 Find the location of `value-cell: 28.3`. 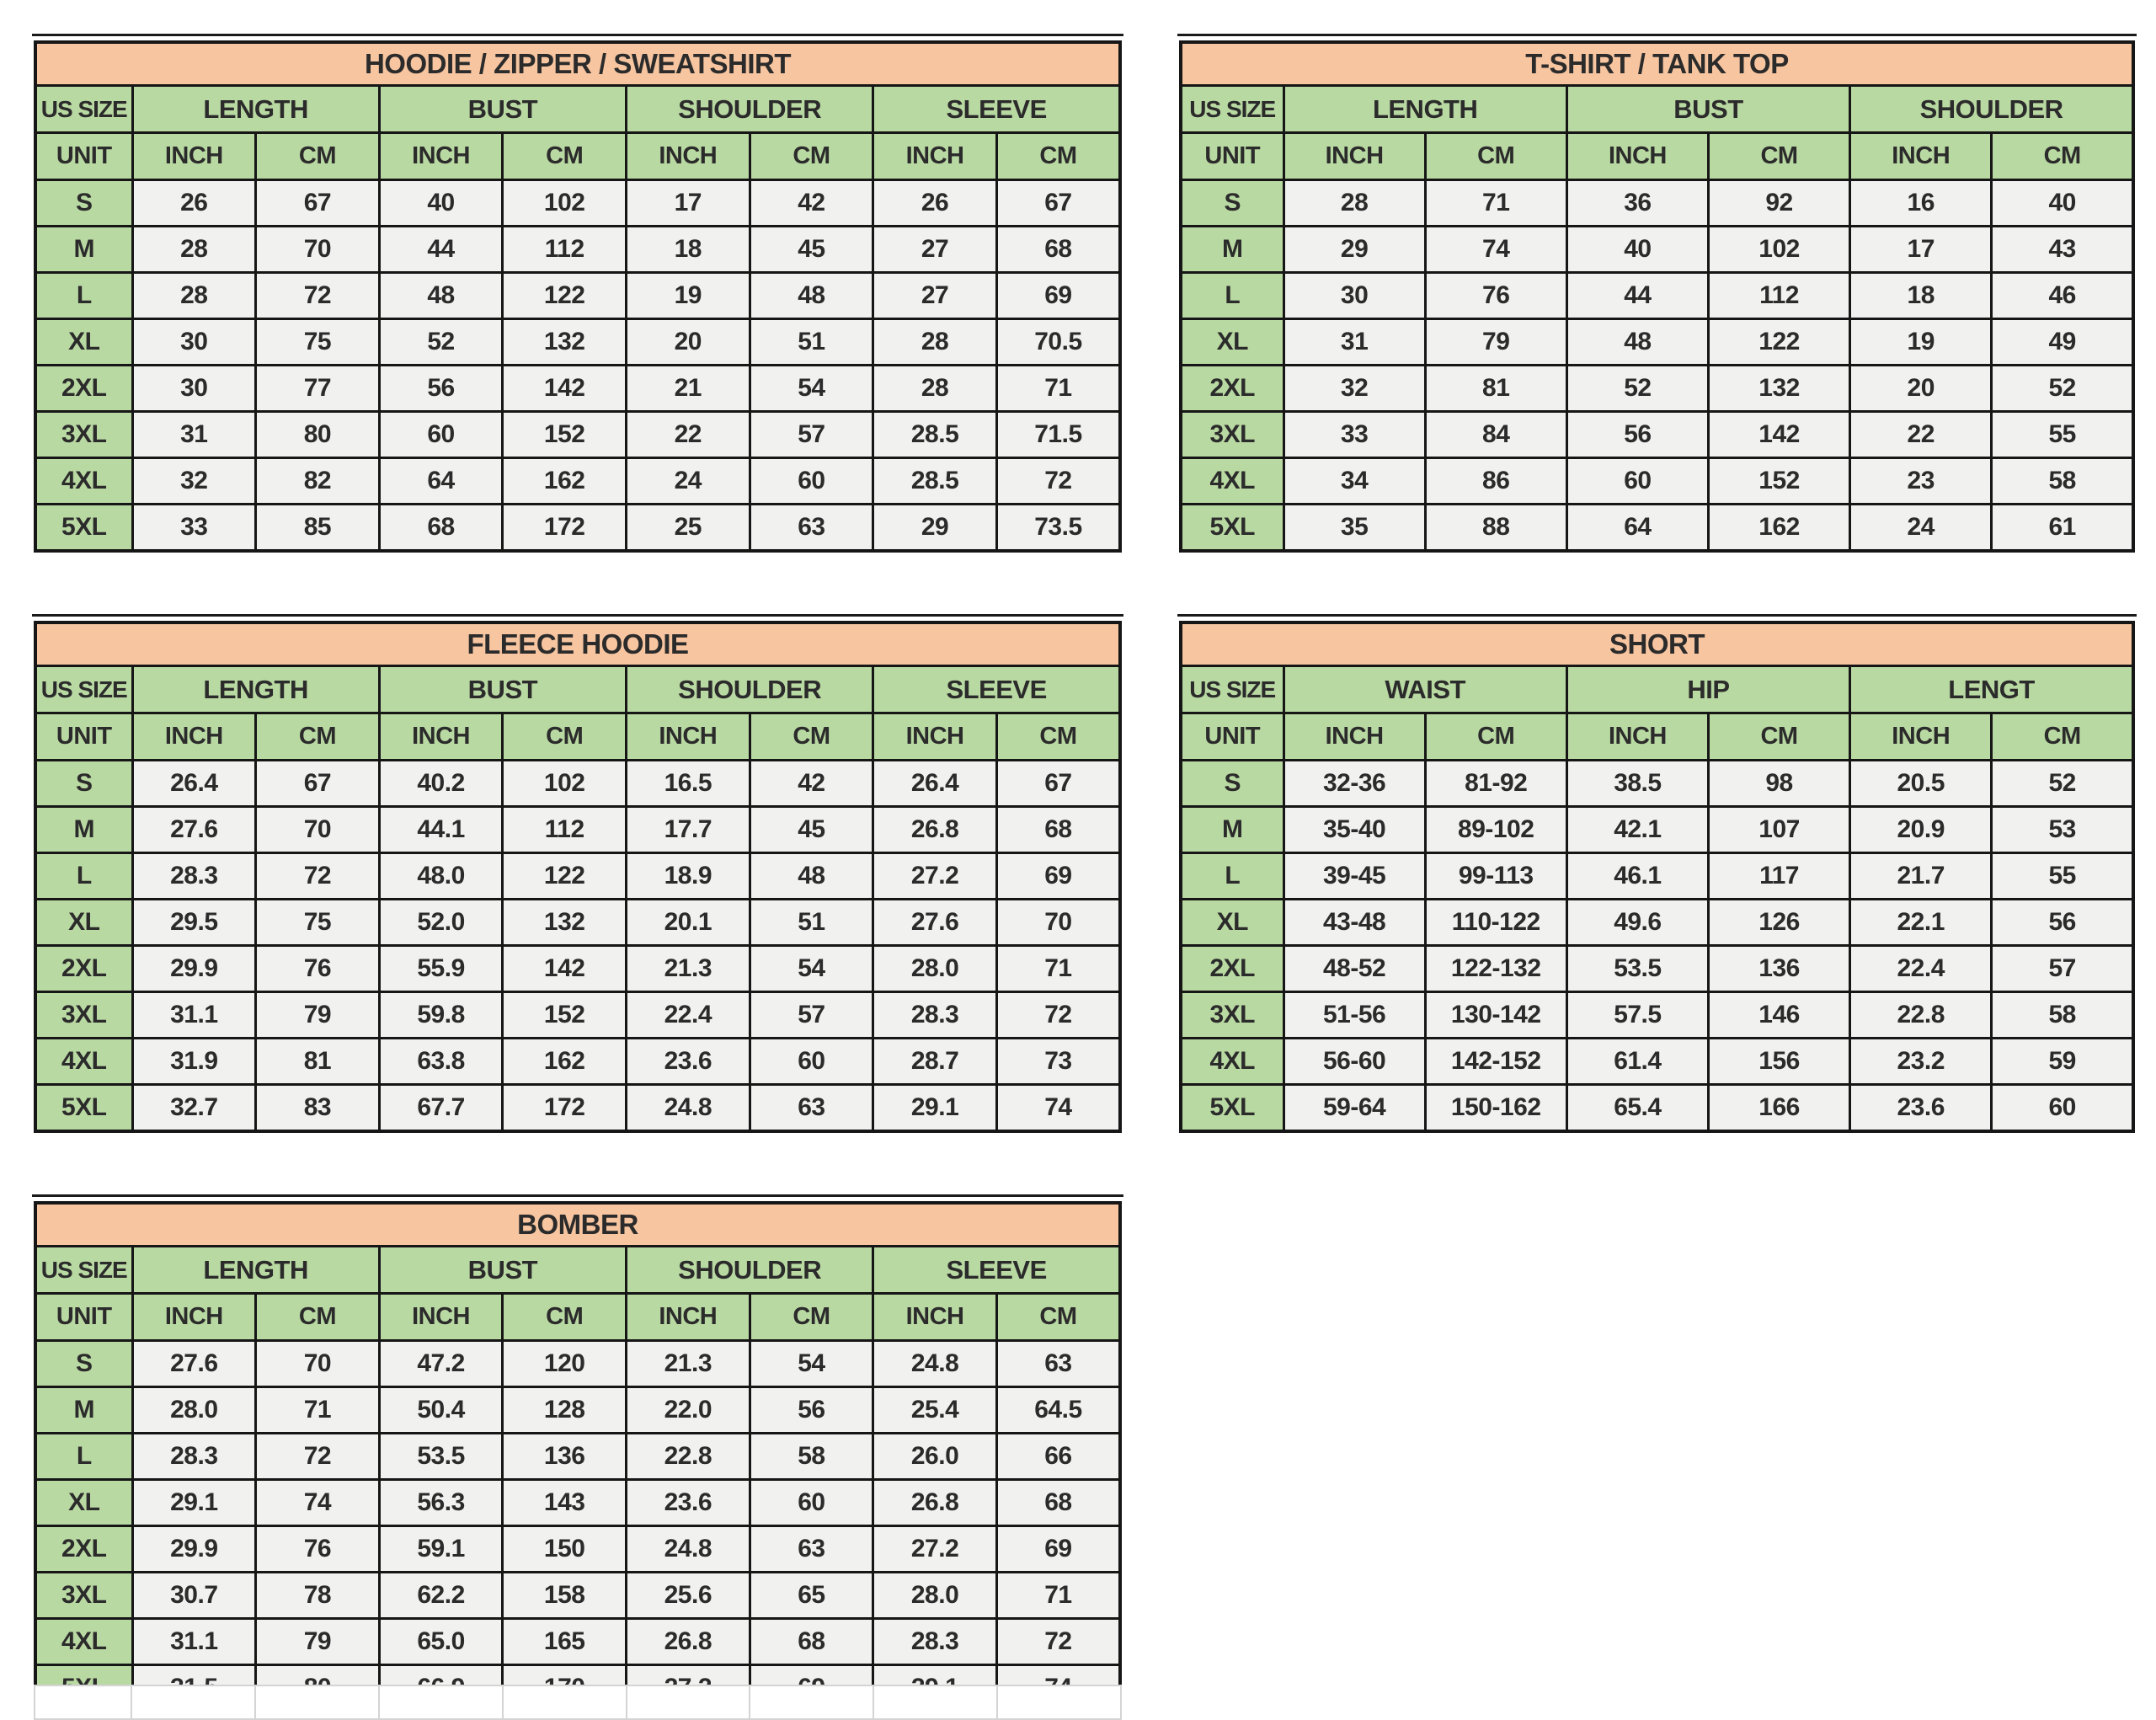

value-cell: 28.3 is located at coordinates (935, 1015).